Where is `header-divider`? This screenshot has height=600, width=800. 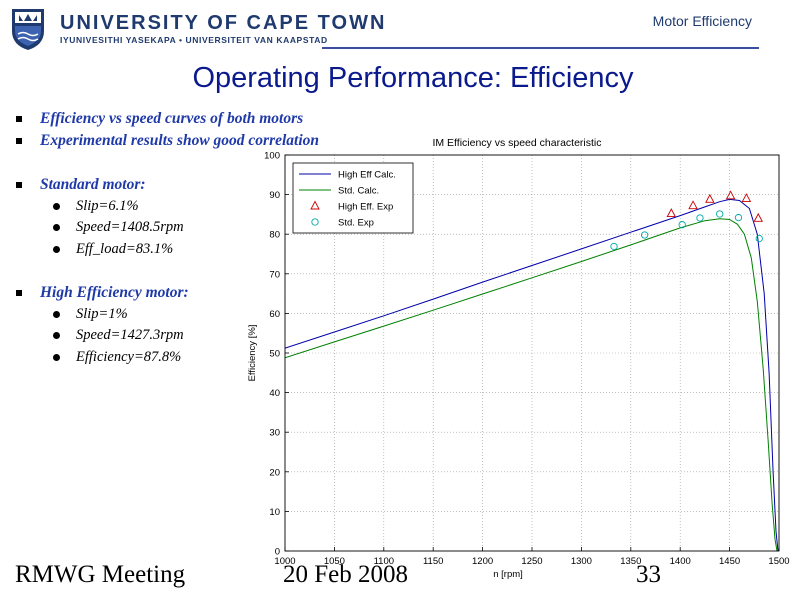 header-divider is located at coordinates (540, 48).